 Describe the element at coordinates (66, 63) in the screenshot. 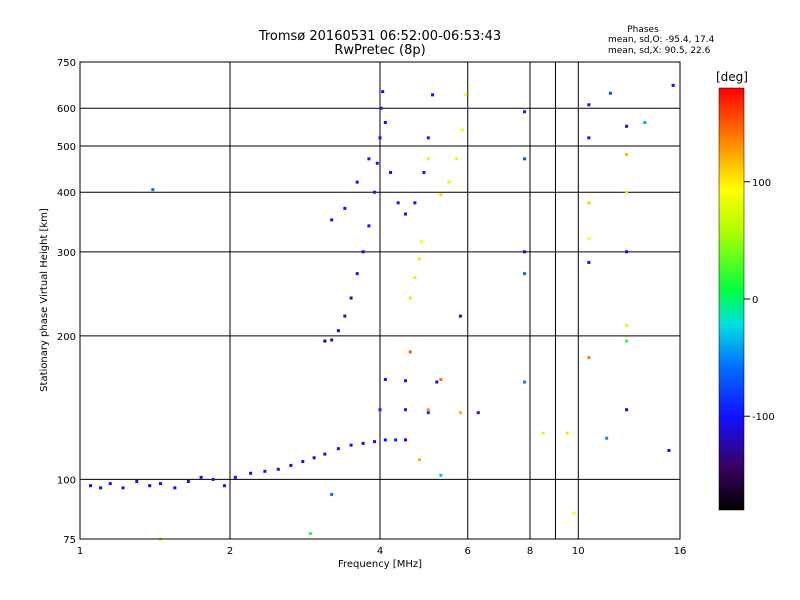

I see `y-tick-label: 750` at that location.